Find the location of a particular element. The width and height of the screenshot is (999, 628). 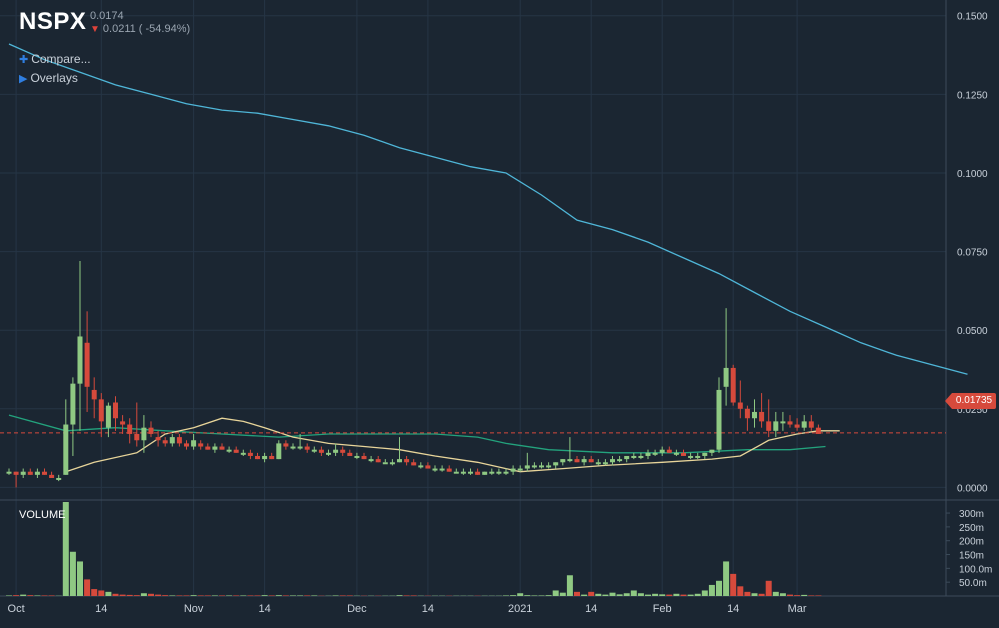

volume-tick-label: 250m is located at coordinates (971, 528).